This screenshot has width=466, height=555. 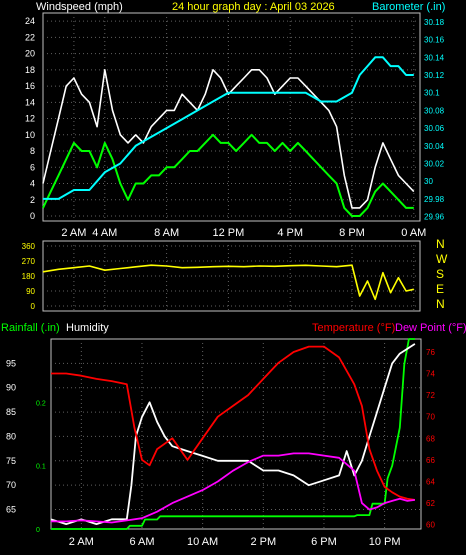 What do you see at coordinates (434, 163) in the screenshot?
I see `baro-y-tick-label: 30.02` at bounding box center [434, 163].